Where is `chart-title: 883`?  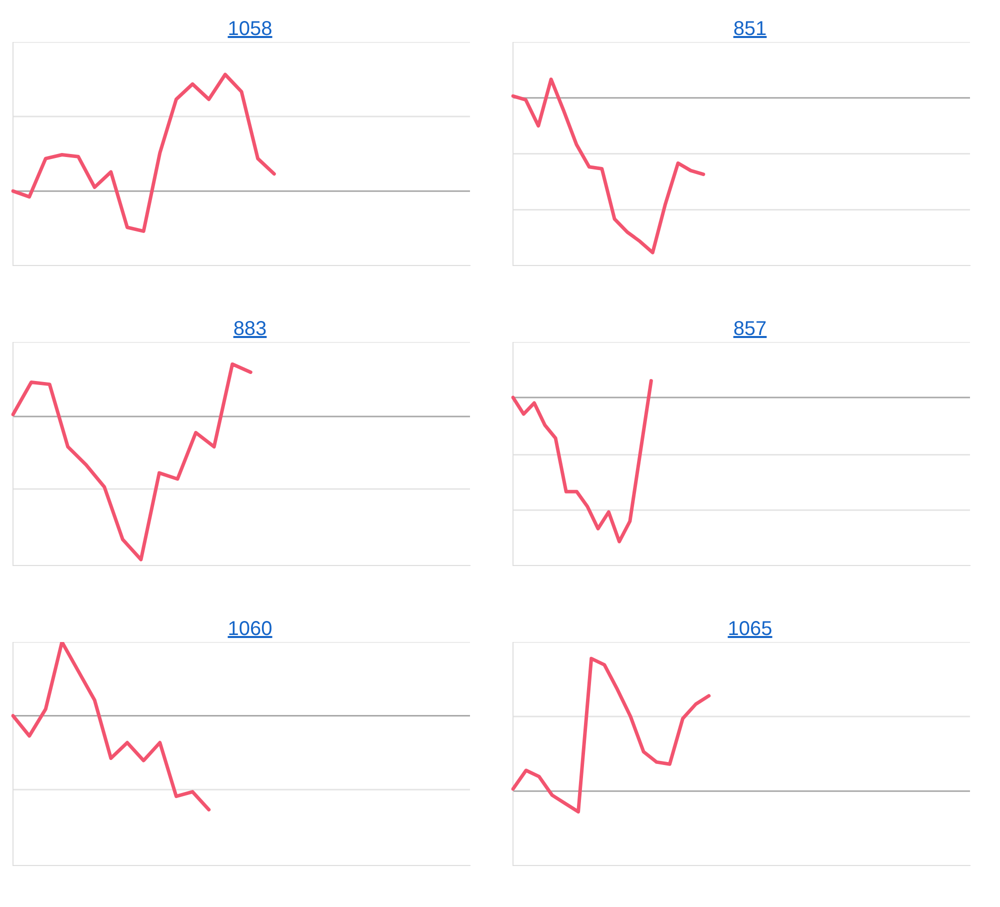 chart-title: 883 is located at coordinates (250, 330).